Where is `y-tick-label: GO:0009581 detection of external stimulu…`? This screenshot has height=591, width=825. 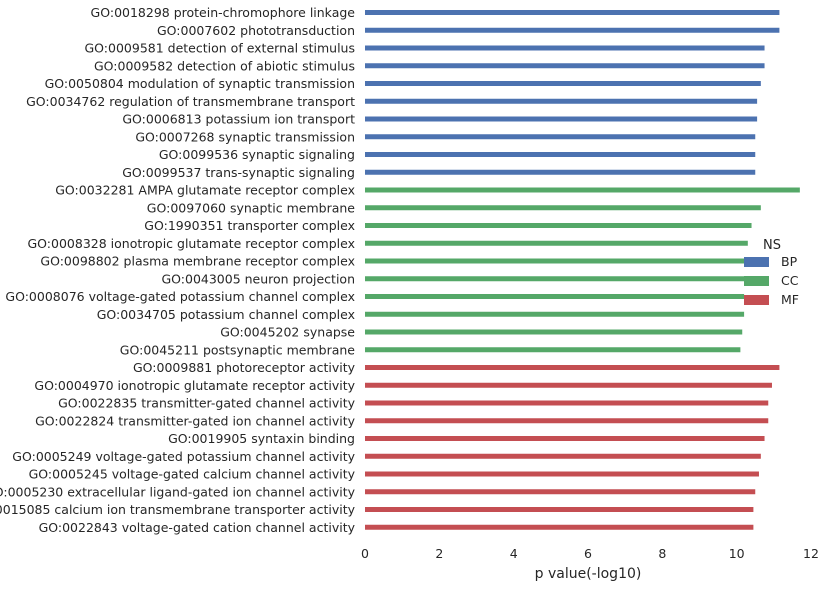
y-tick-label: GO:0009581 detection of external stimulu… is located at coordinates (220, 48).